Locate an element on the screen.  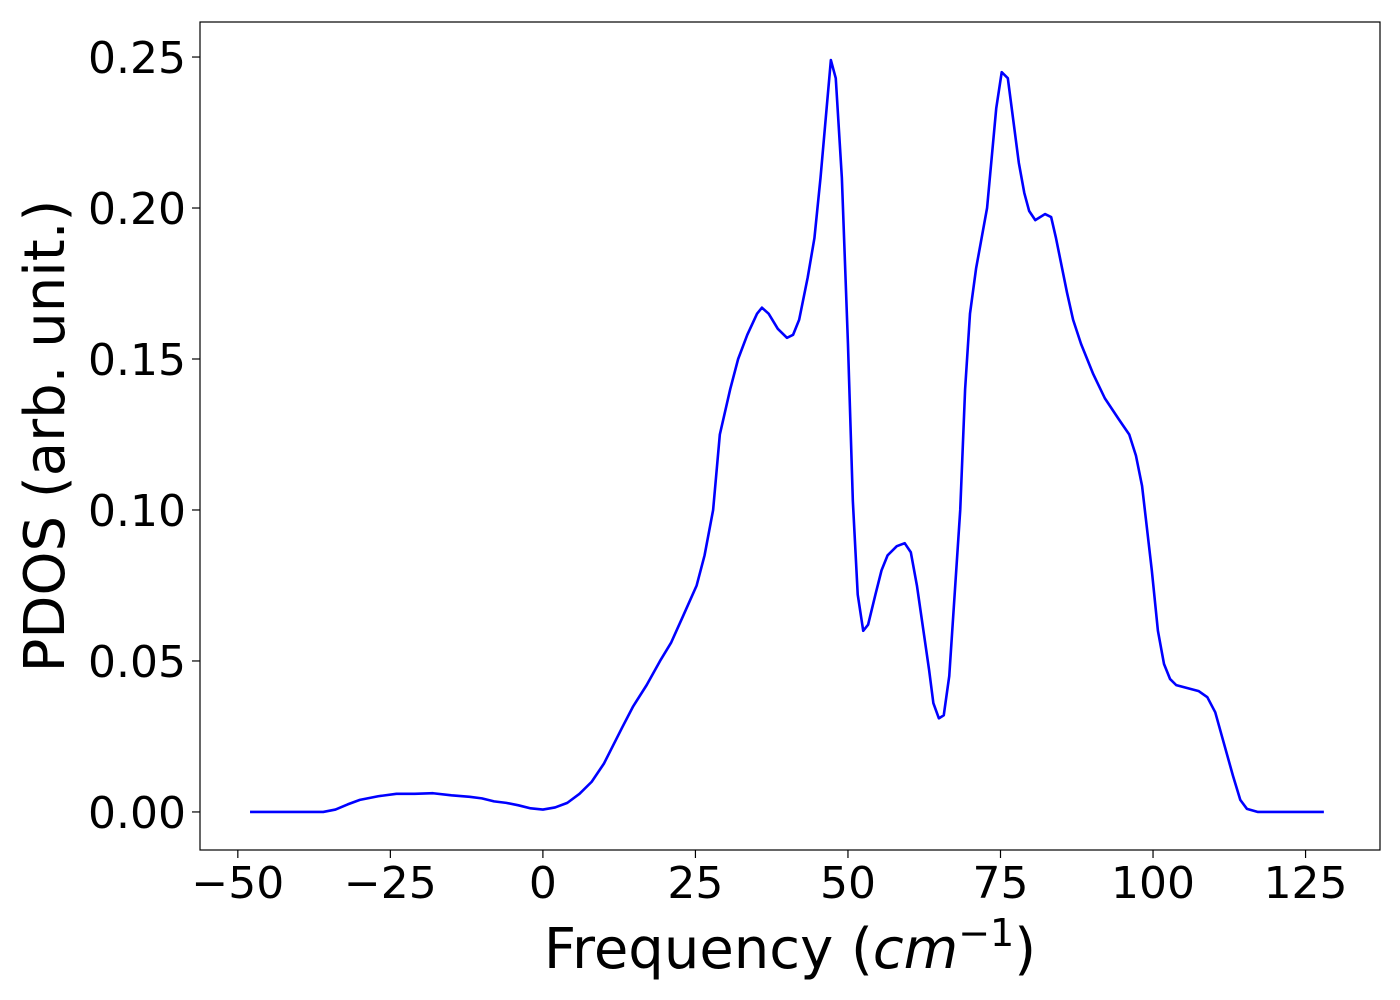
y-tick-label: 0.00 is located at coordinates (137, 813).